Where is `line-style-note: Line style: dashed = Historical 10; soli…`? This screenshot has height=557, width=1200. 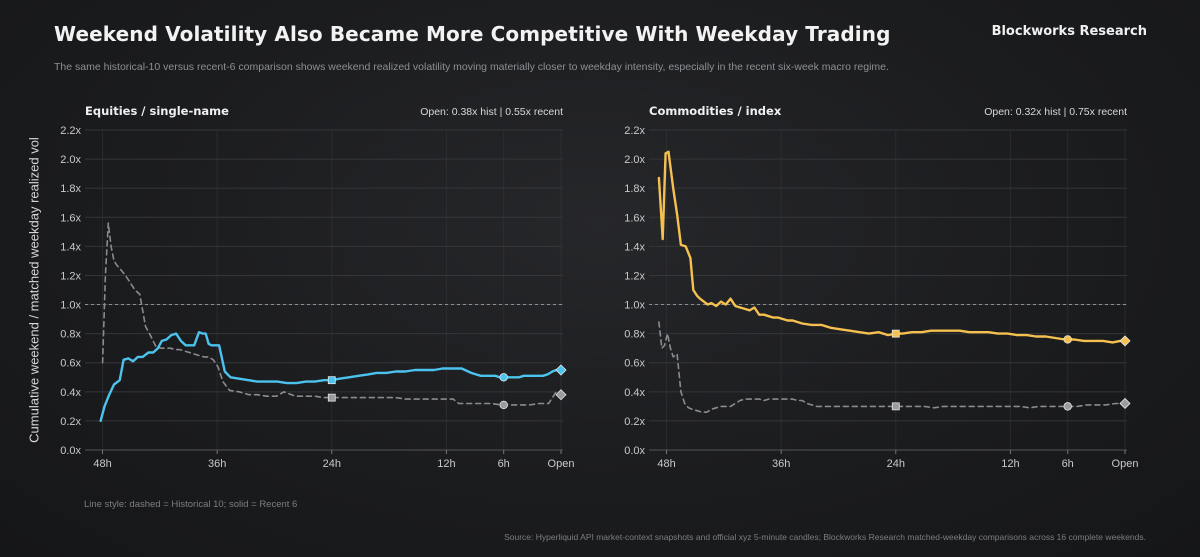
line-style-note: Line style: dashed = Historical 10; soli… is located at coordinates (191, 504).